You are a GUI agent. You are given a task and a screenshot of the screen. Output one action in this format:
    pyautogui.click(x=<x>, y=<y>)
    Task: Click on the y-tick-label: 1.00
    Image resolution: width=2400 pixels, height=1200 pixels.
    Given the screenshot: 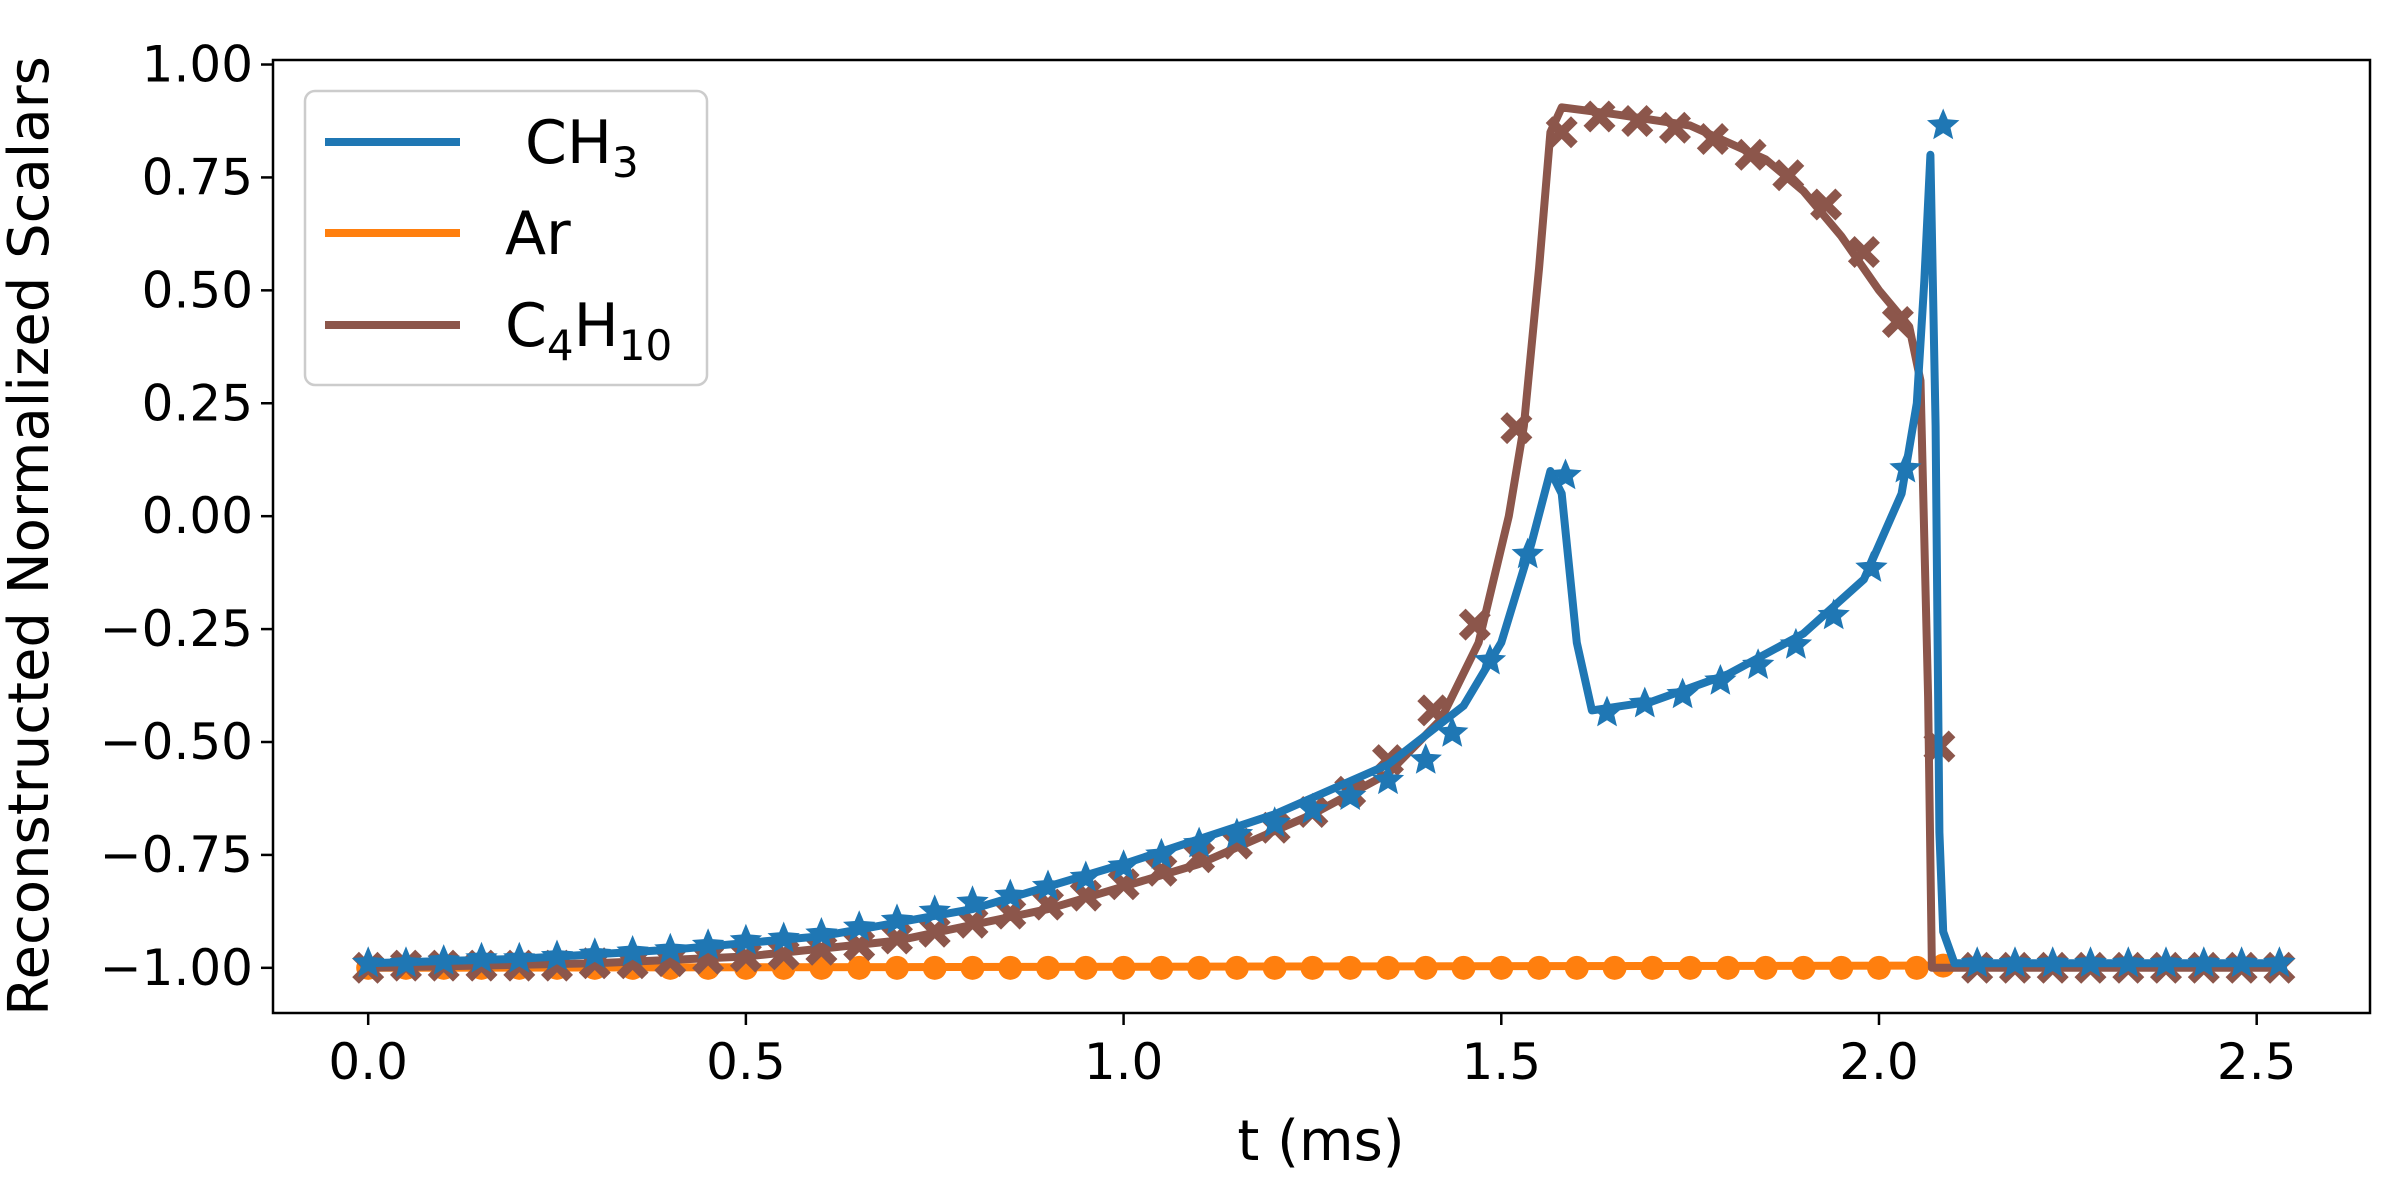 What is the action you would take?
    pyautogui.click(x=197, y=65)
    